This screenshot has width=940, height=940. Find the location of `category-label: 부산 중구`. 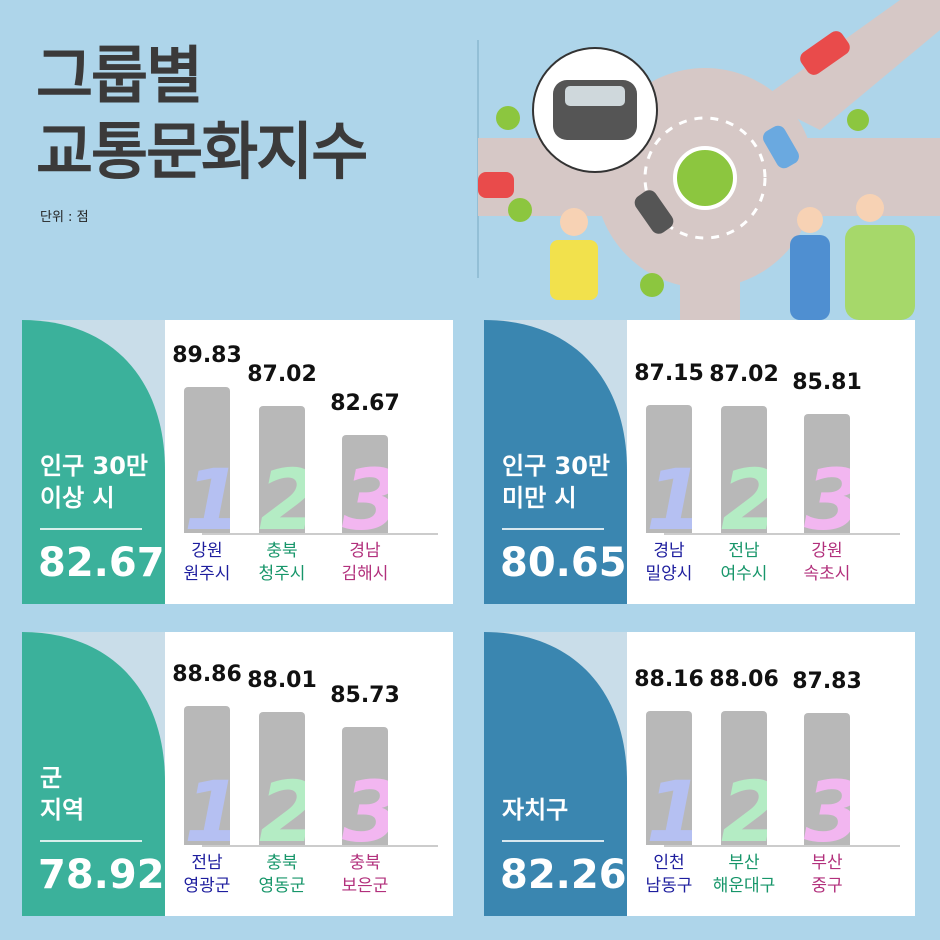

category-label: 부산 중구 is located at coordinates (827, 874).